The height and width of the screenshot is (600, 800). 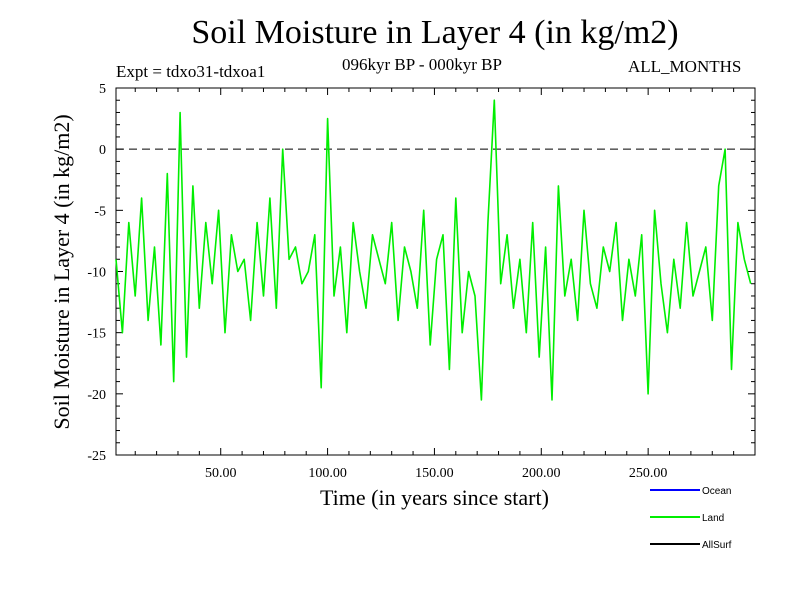 I want to click on x-tick-label: 150.00, so click(x=434, y=473).